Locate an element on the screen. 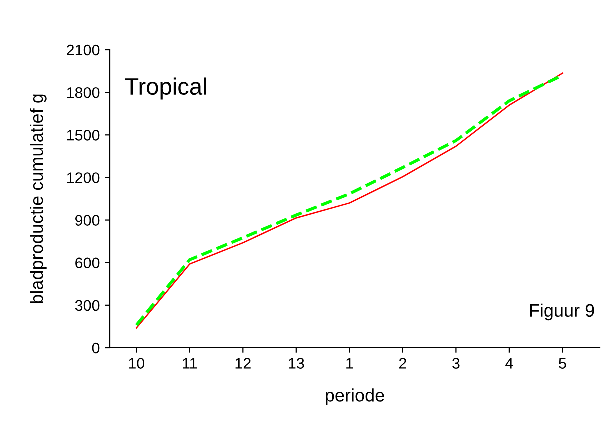 Image resolution: width=602 pixels, height=423 pixels. x-tick-label: 4 is located at coordinates (510, 363).